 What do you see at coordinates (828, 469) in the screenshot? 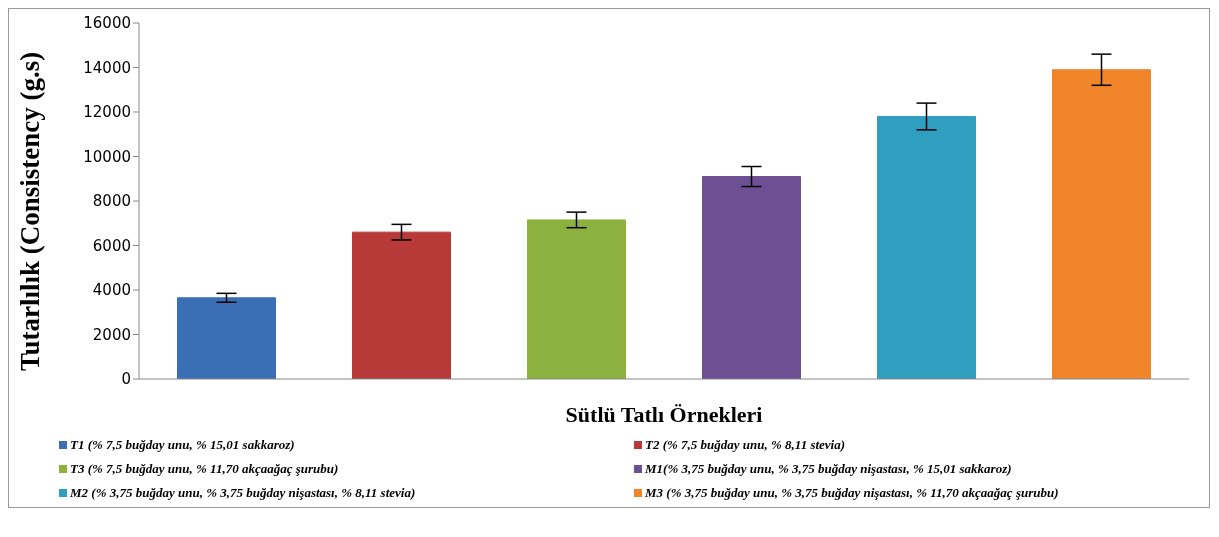
I see `legend-label: M1(% 3,75 buğday unu, % 3,75 buğday nişastası, % 15,01 sakkaroz)` at bounding box center [828, 469].